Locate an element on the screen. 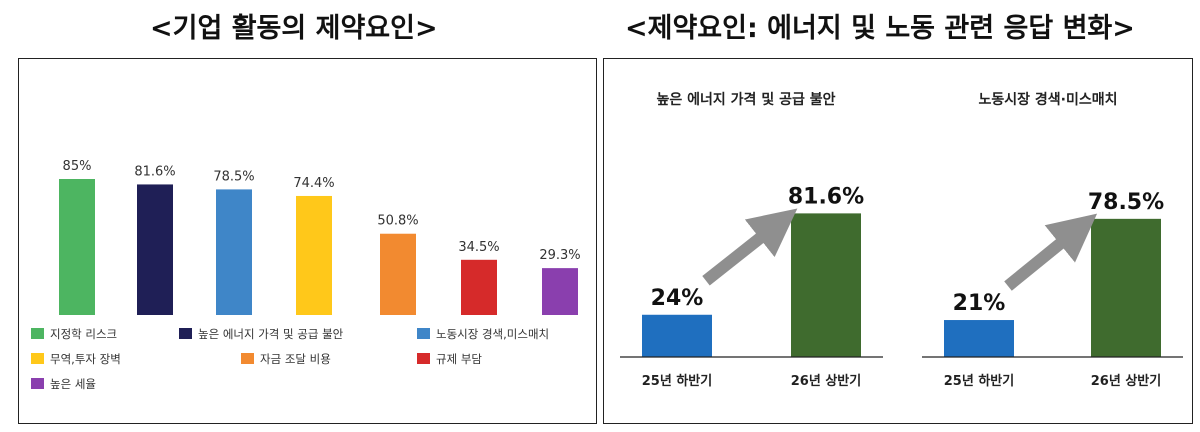 The width and height of the screenshot is (1200, 432). right-chart-heading: <제약요인: 에너지 및 노동 관련 응답 변화> is located at coordinates (880, 28).